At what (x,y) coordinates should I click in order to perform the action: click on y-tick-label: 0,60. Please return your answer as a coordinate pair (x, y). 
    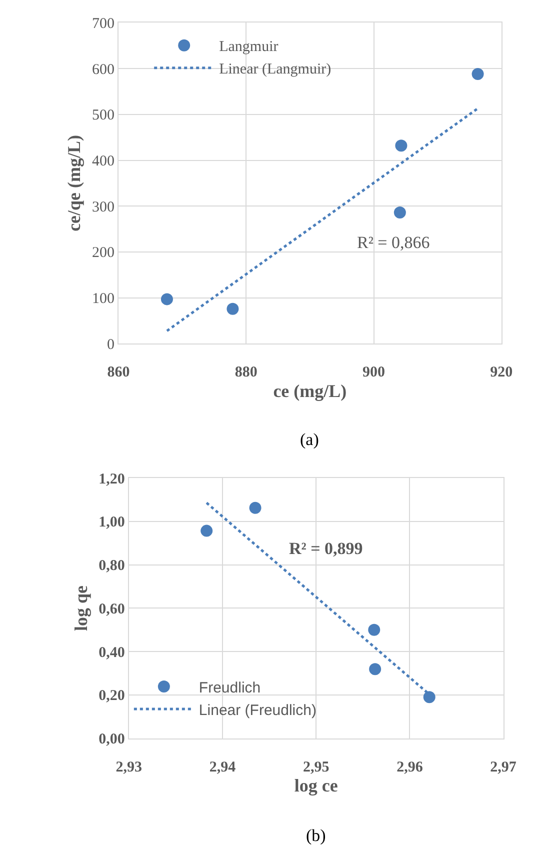
    Looking at the image, I should click on (111, 609).